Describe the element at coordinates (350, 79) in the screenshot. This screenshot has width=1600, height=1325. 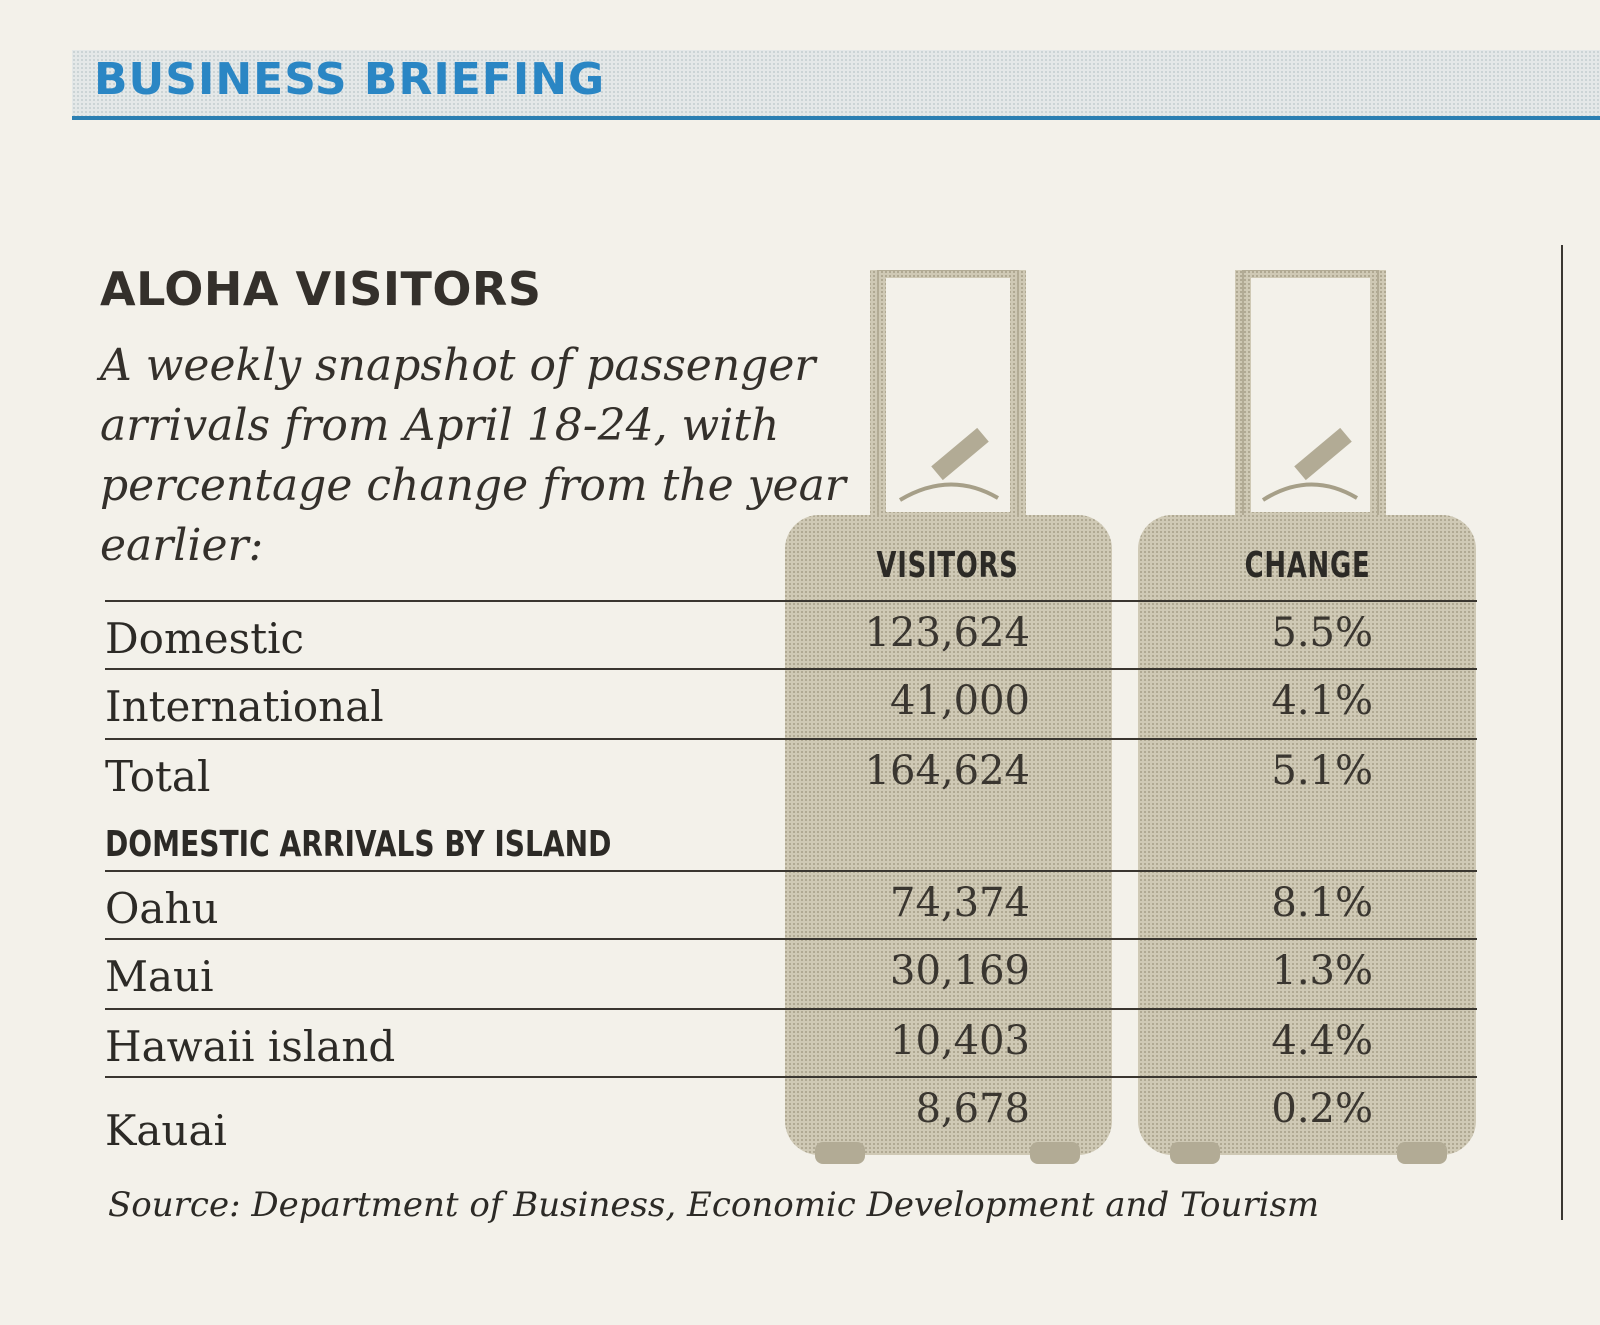
I see `section-title: BUSINESS BRIEFING` at that location.